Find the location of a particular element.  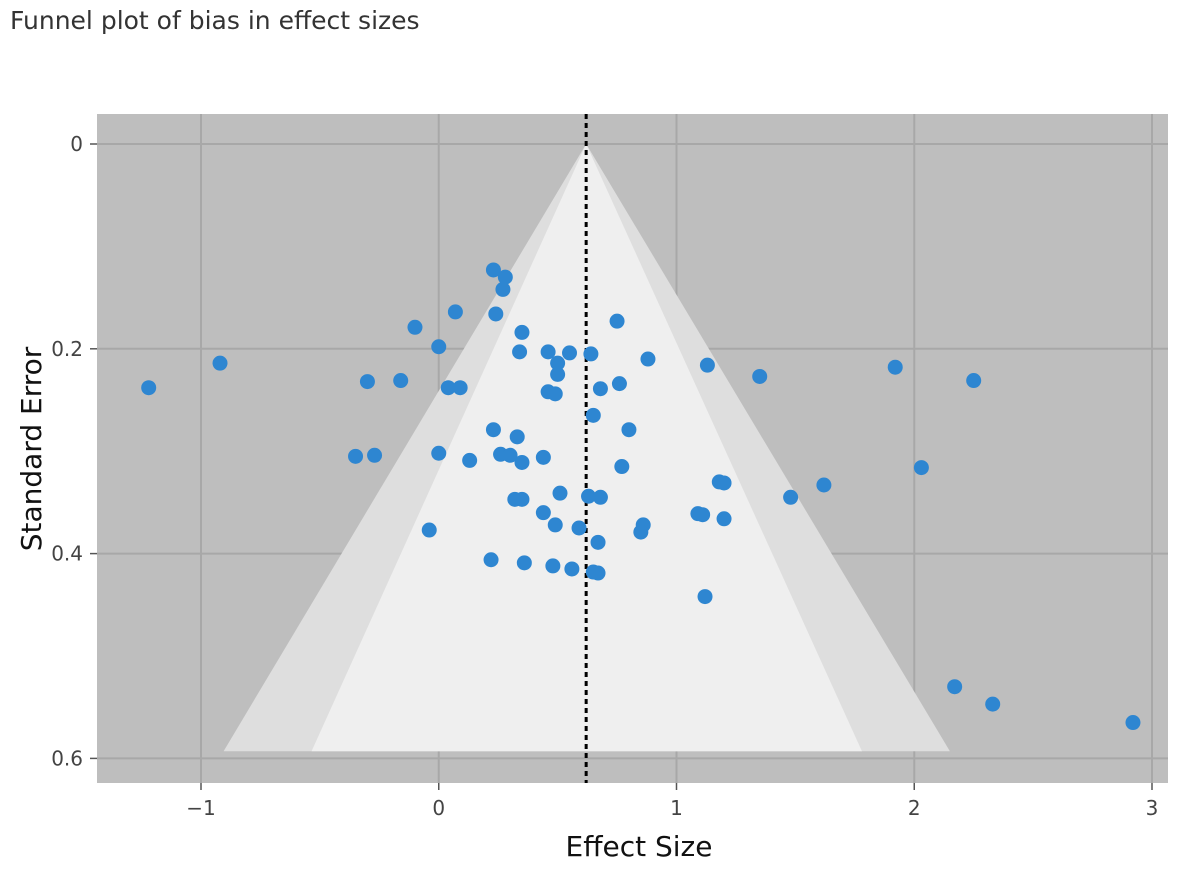

x-axis-ticks: −1 0 1 2 3 is located at coordinates (672, 801).